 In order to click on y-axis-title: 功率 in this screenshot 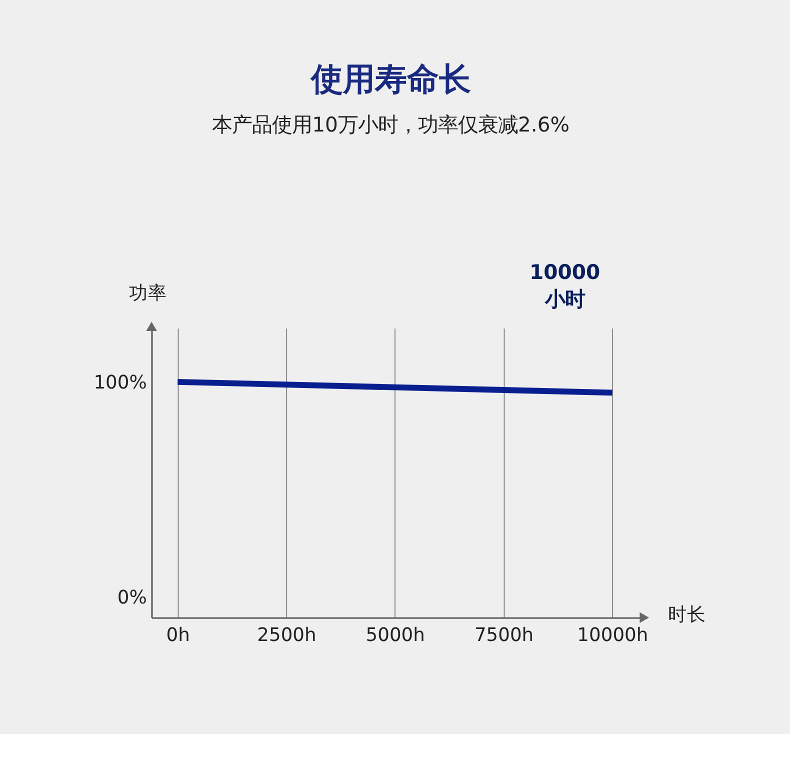, I will do `click(147, 293)`.